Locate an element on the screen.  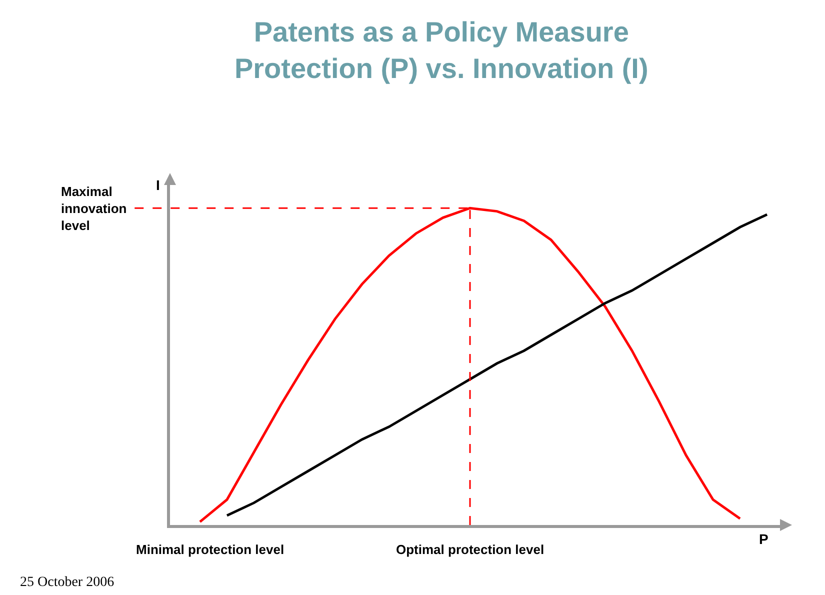
x-axis-title: P is located at coordinates (763, 539).